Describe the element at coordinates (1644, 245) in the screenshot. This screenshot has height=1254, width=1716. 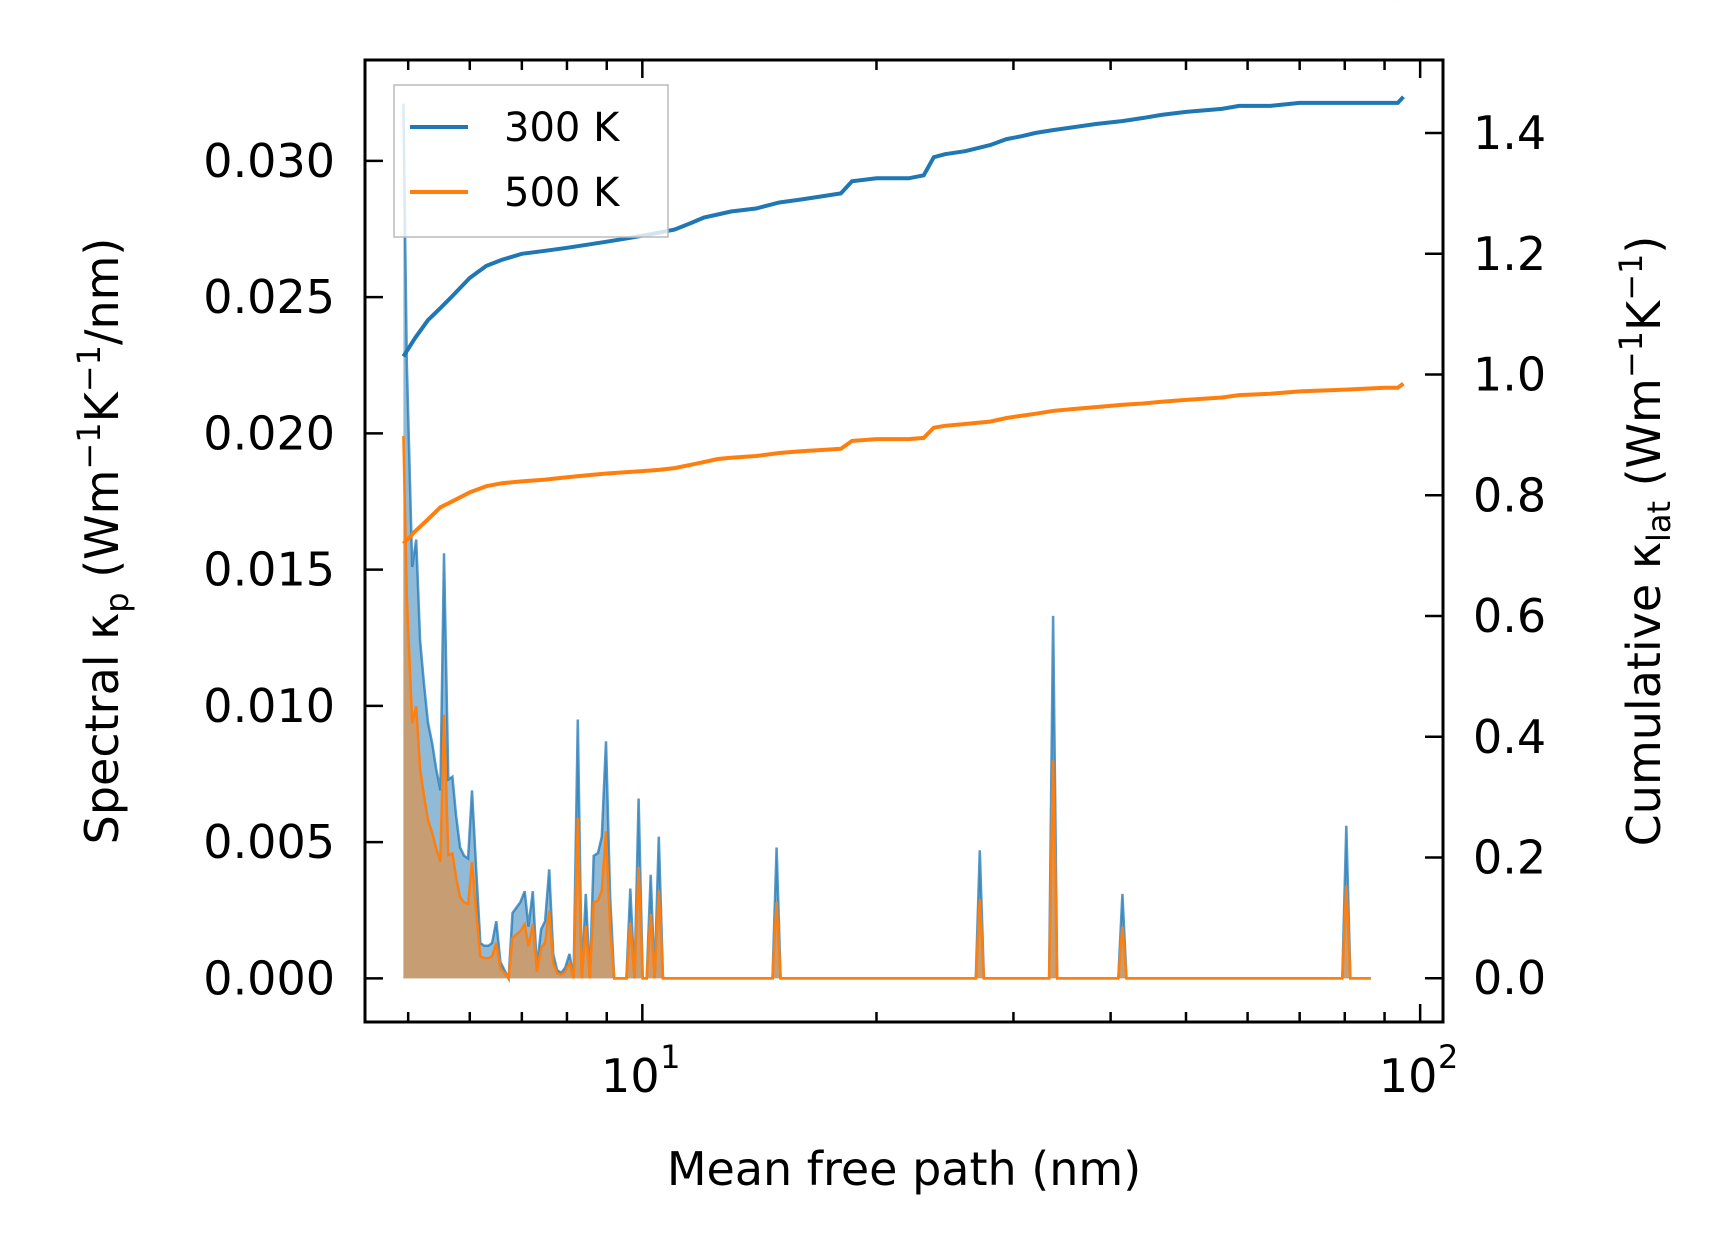
I see `right-axis-label-end: )` at that location.